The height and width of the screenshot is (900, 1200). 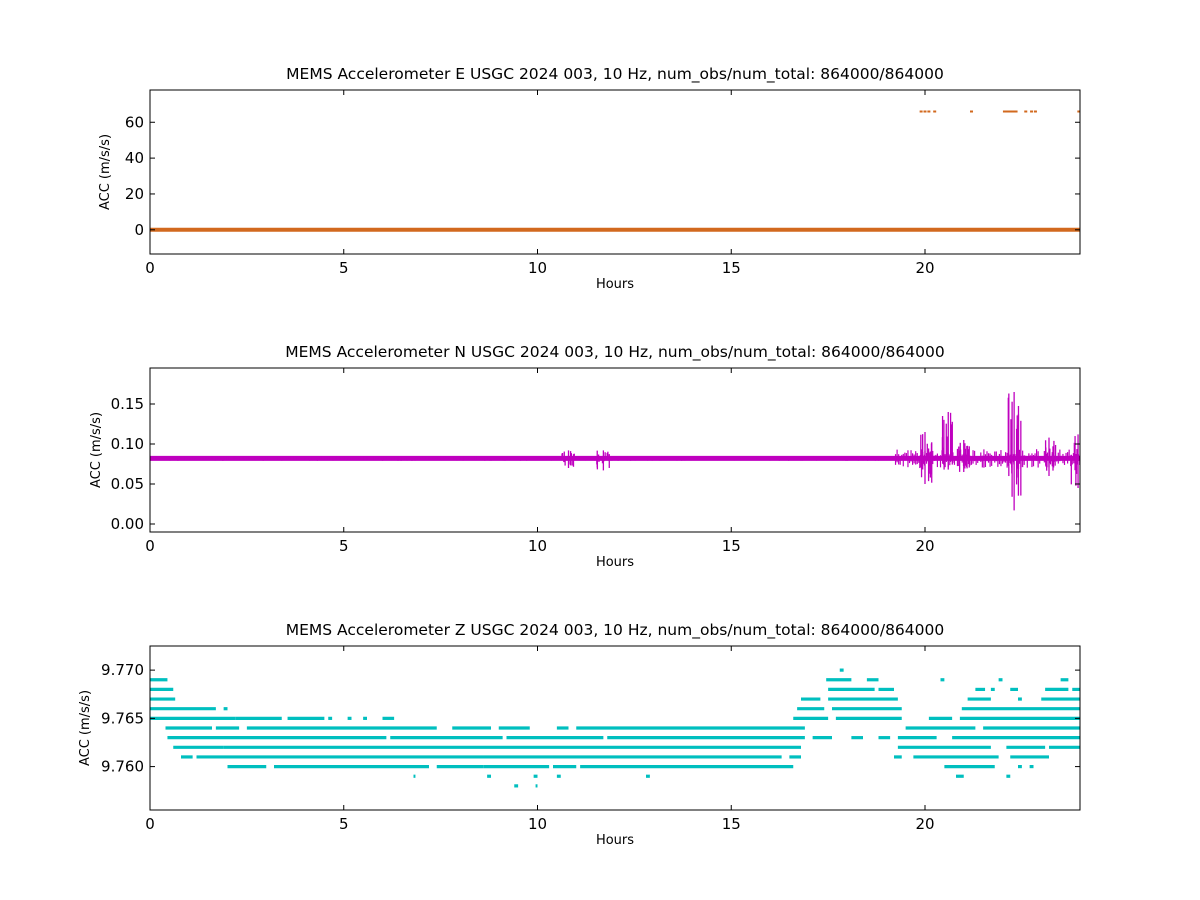 What do you see at coordinates (134, 122) in the screenshot?
I see `y-tick-label: 60` at bounding box center [134, 122].